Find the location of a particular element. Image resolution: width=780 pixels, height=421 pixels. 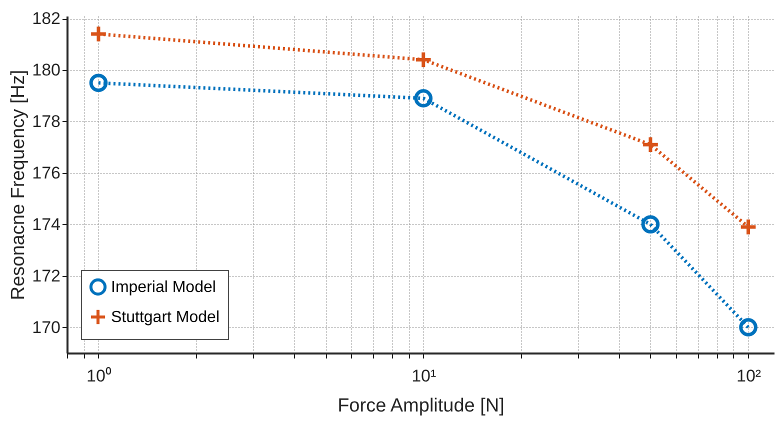

legend-label: Imperial Model is located at coordinates (163, 287).